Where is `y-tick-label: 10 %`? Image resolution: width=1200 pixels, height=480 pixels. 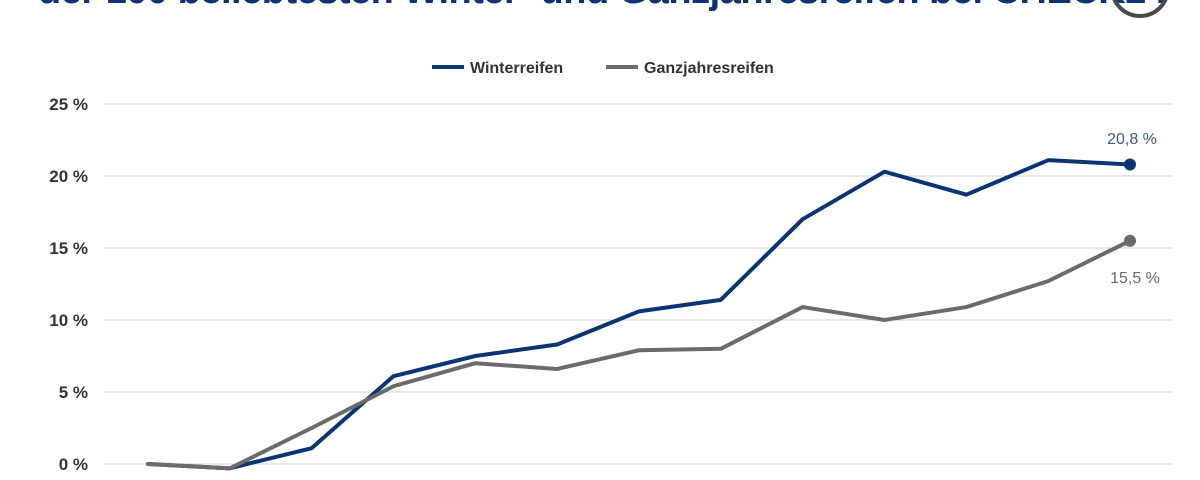 y-tick-label: 10 % is located at coordinates (68, 320).